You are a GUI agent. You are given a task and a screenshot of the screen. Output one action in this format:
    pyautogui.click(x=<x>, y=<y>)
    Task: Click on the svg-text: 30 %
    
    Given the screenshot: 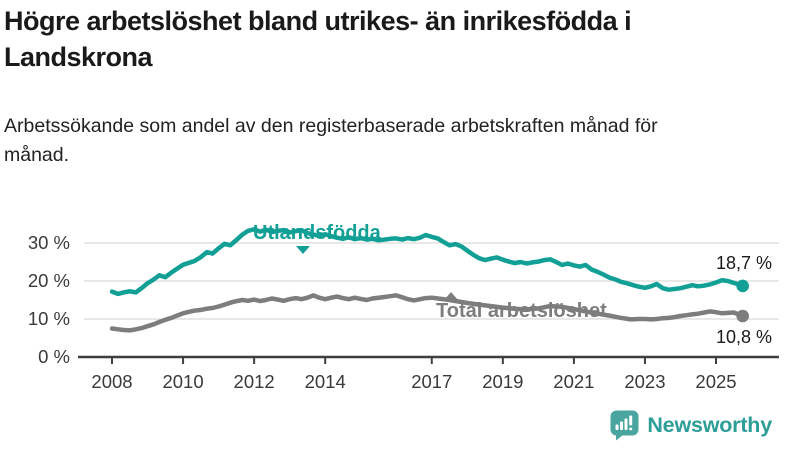 What is the action you would take?
    pyautogui.click(x=49, y=242)
    